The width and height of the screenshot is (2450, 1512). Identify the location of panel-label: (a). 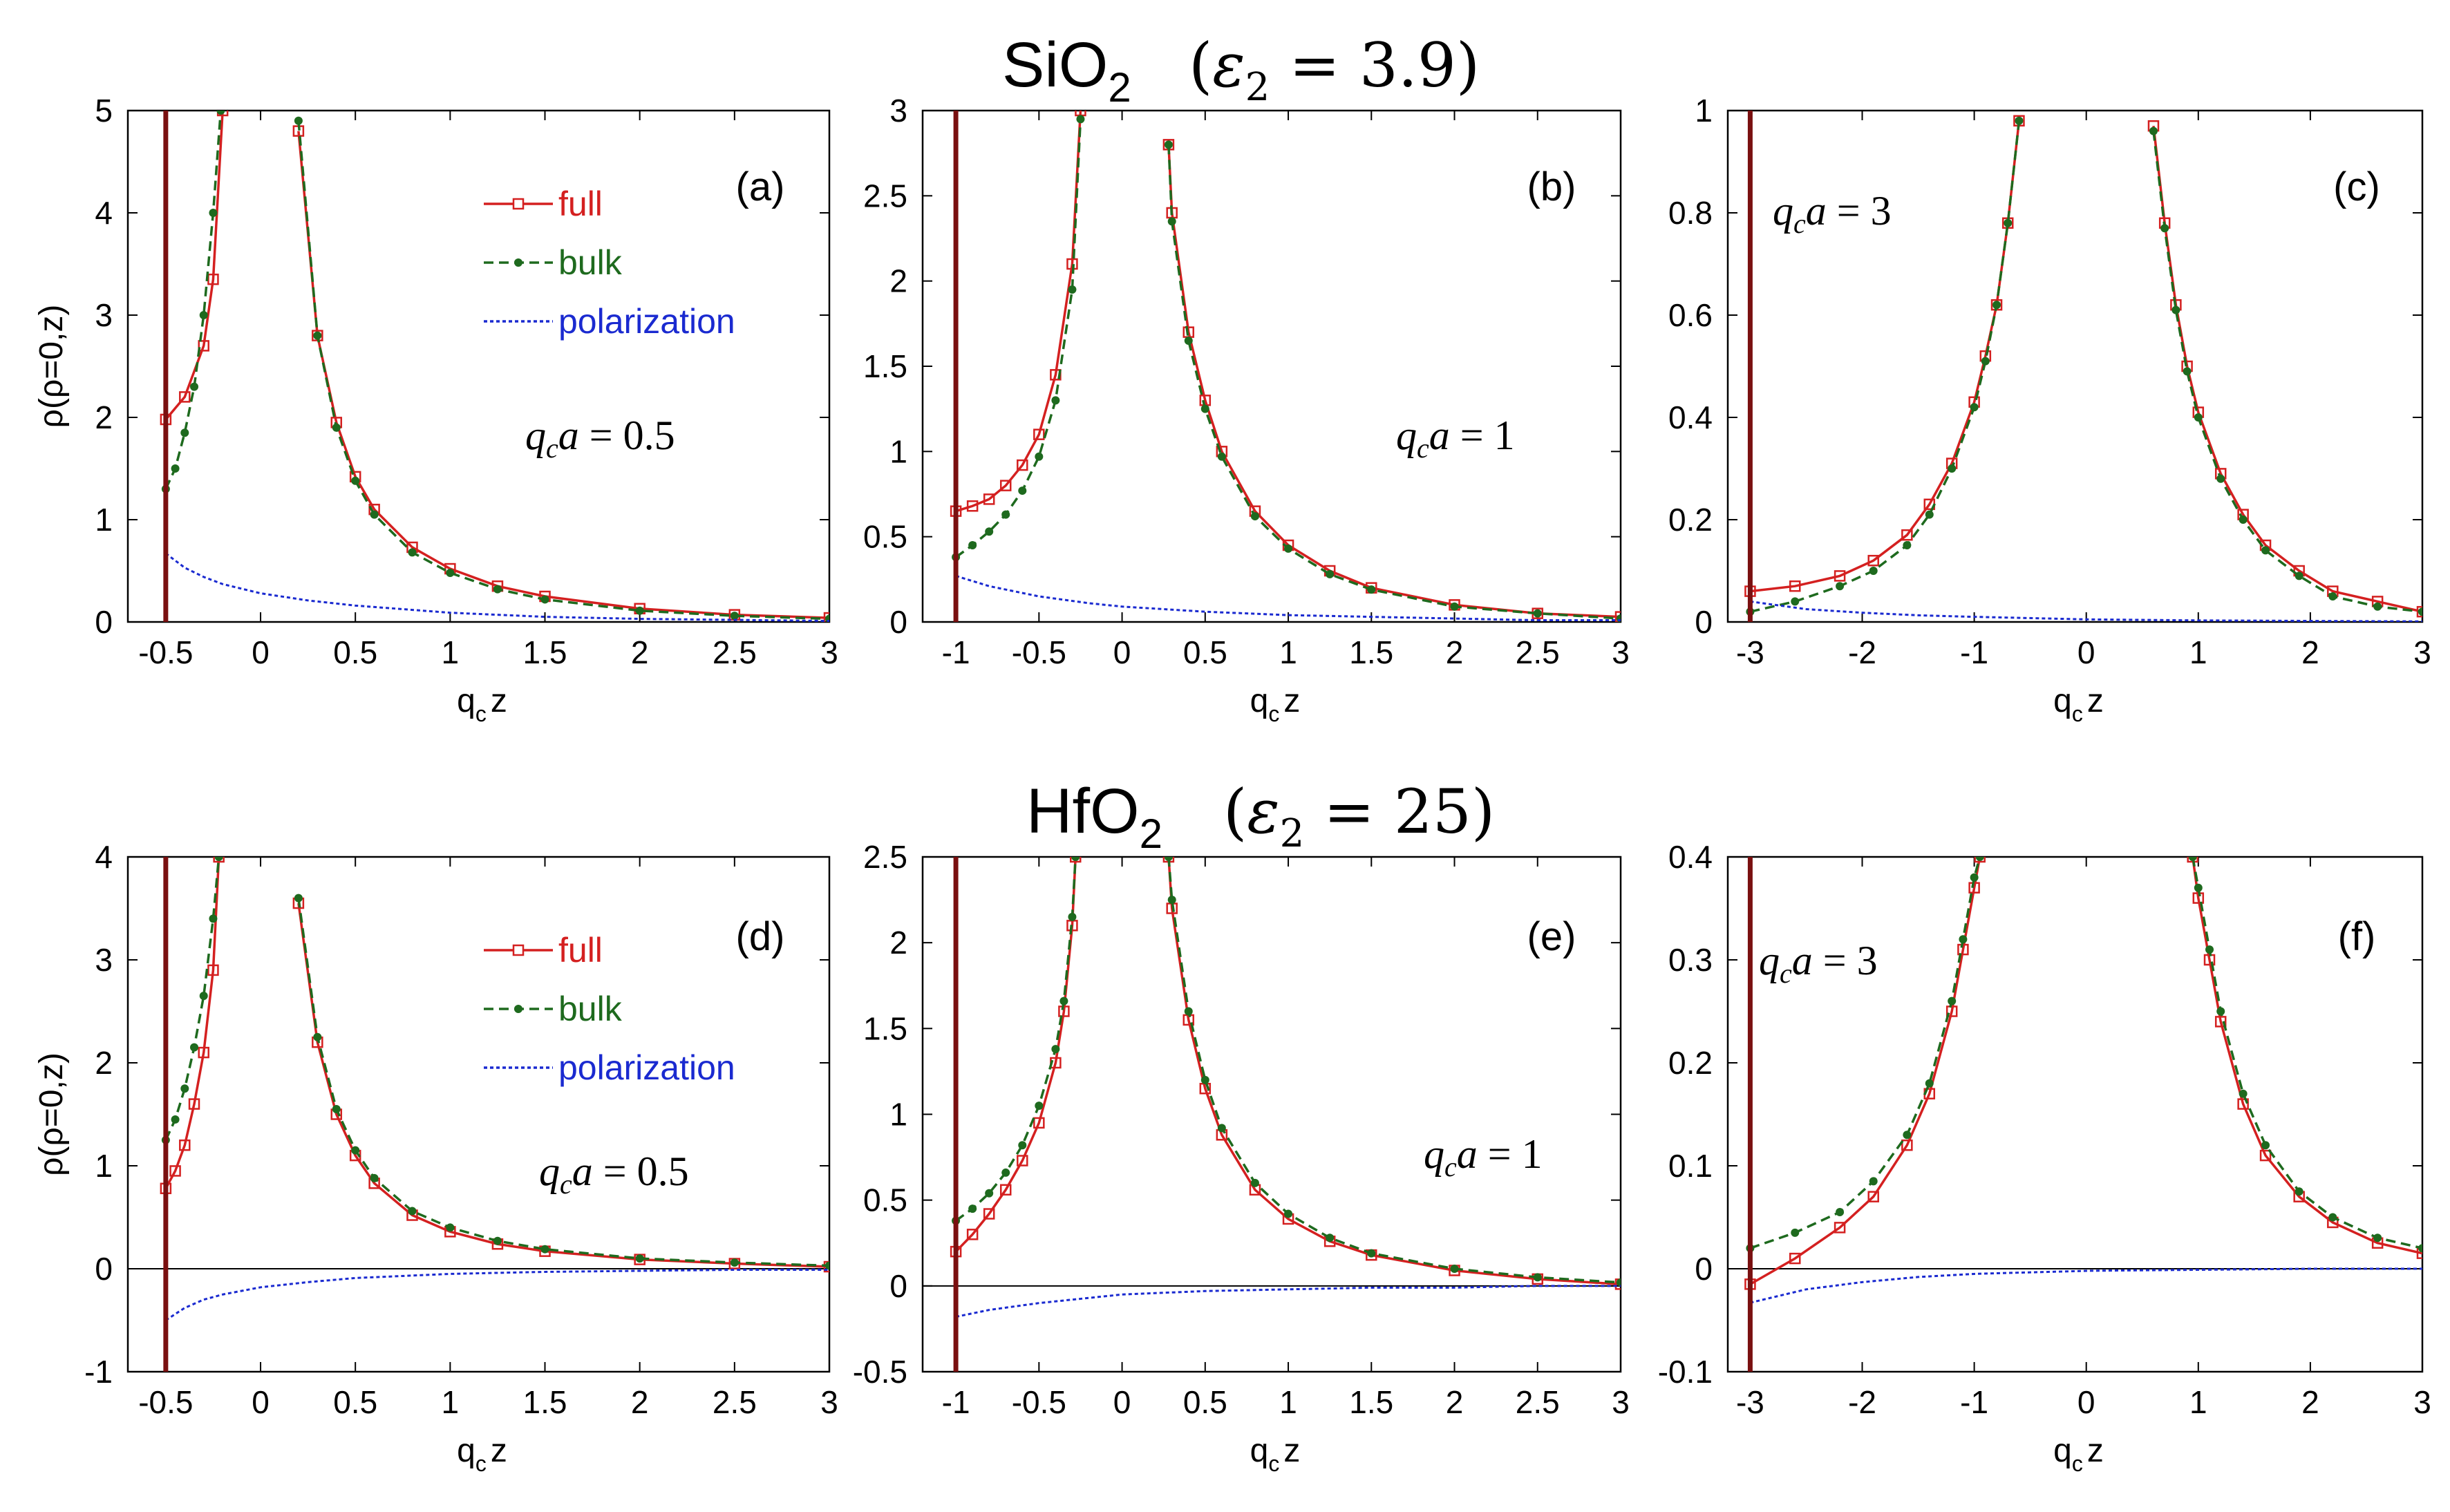
(761, 187).